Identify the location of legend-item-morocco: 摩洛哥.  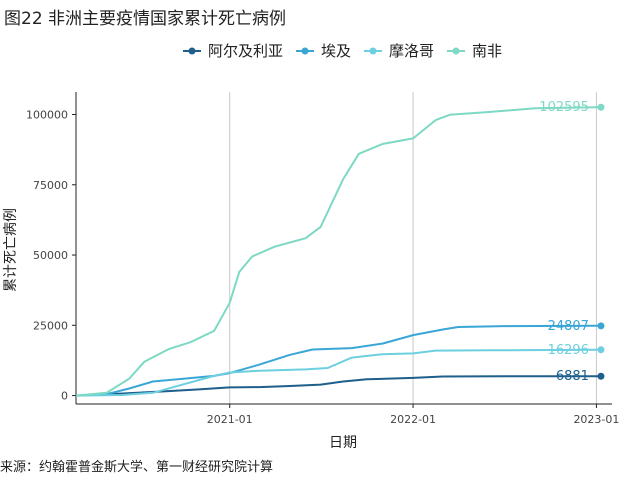
(398, 50).